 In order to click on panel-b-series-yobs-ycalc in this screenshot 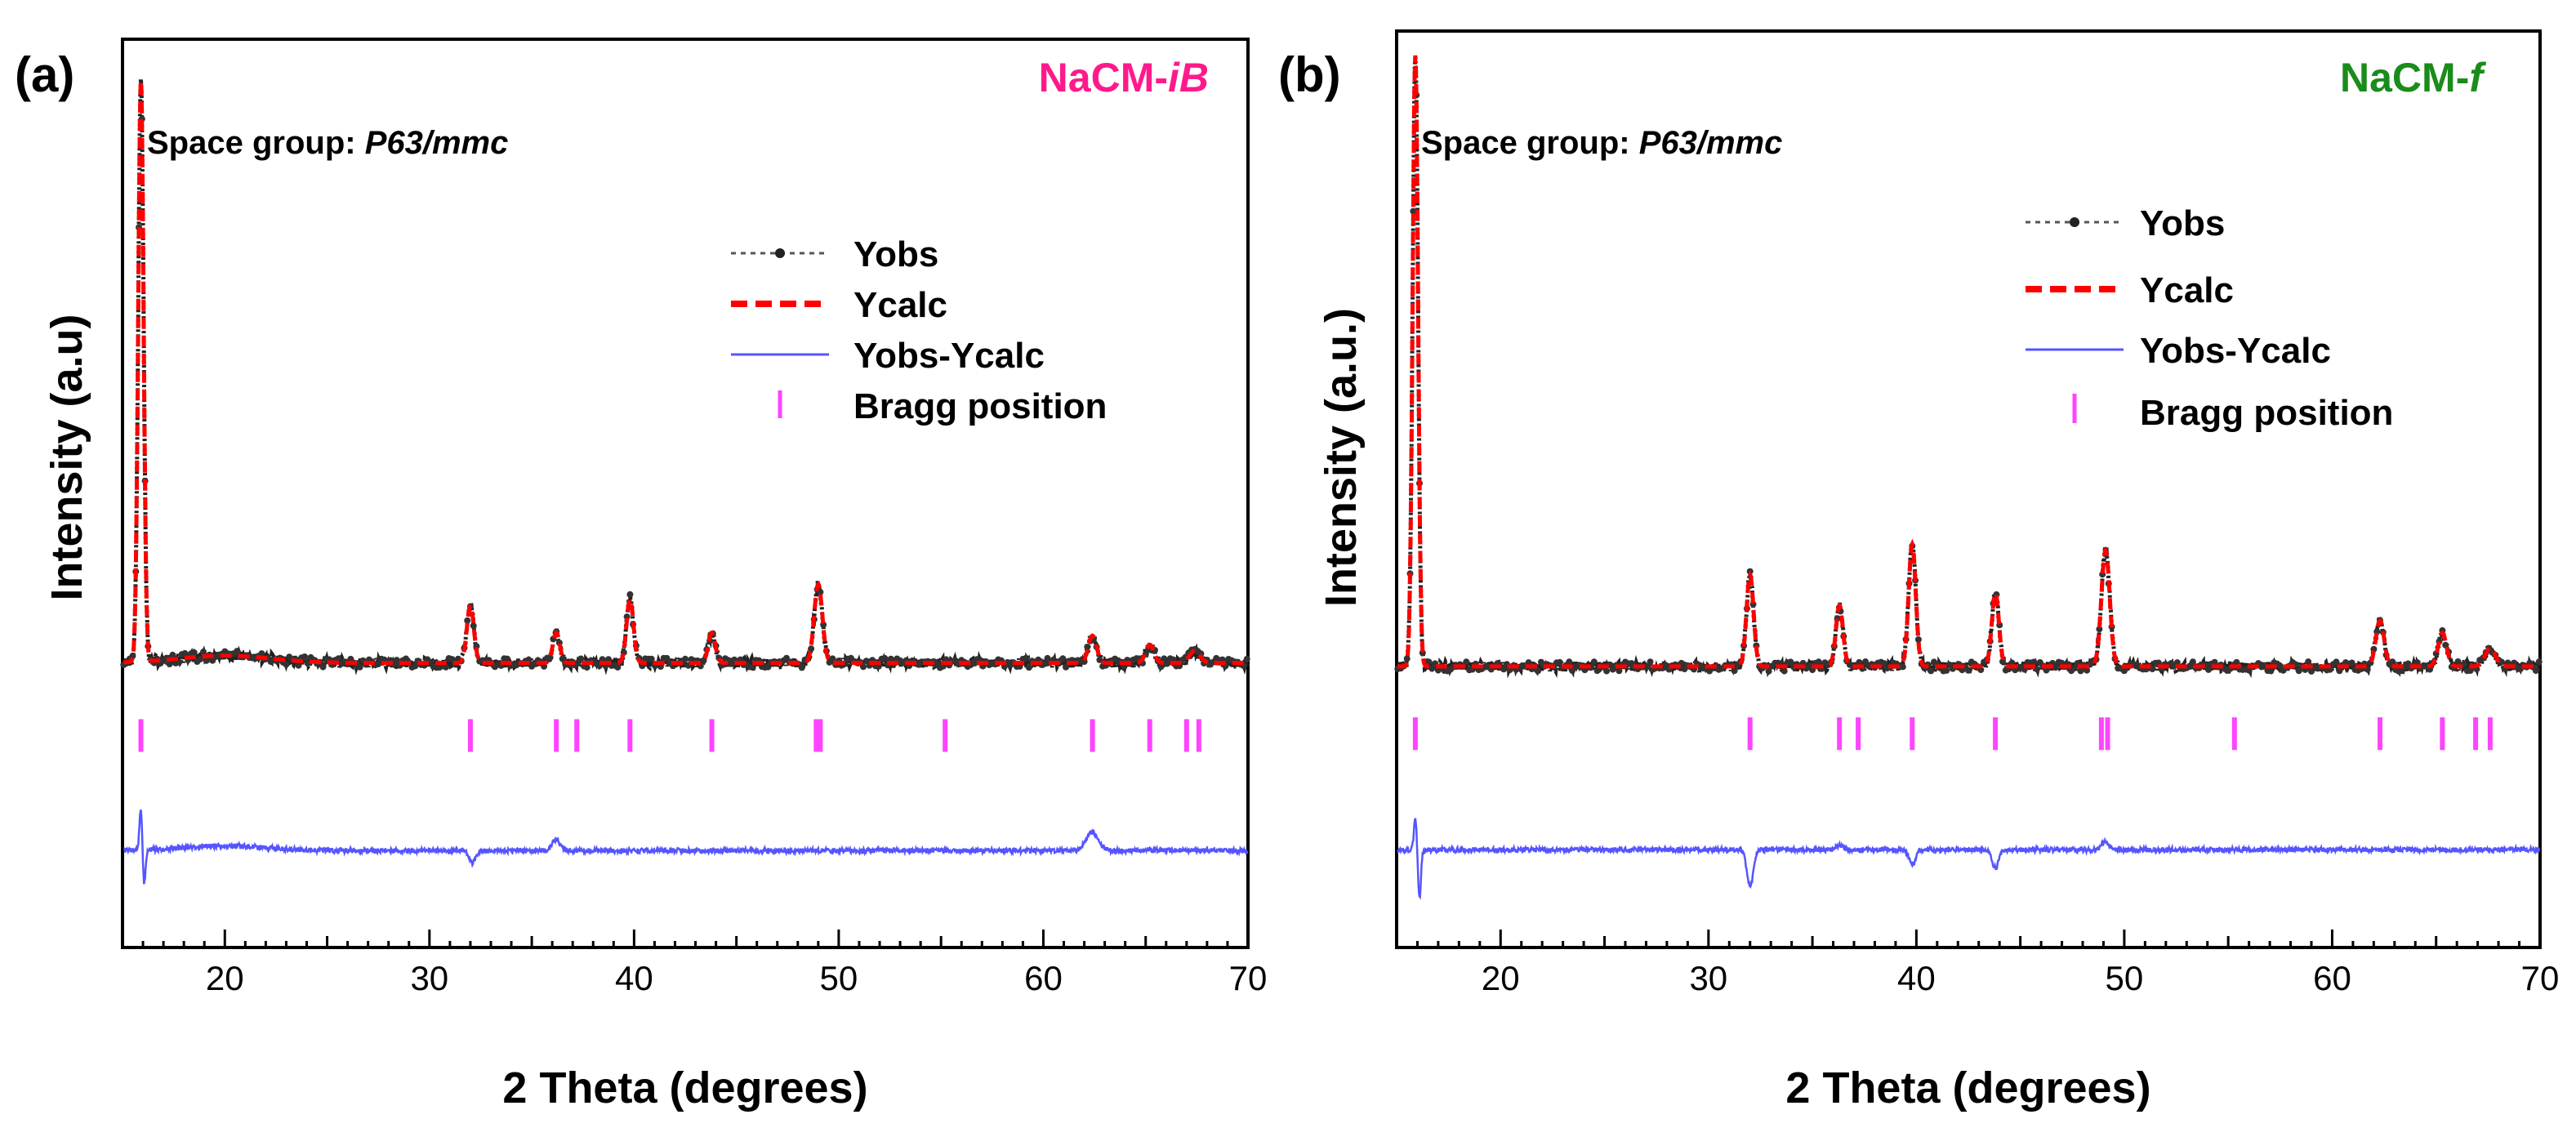, I will do `click(1969, 859)`.